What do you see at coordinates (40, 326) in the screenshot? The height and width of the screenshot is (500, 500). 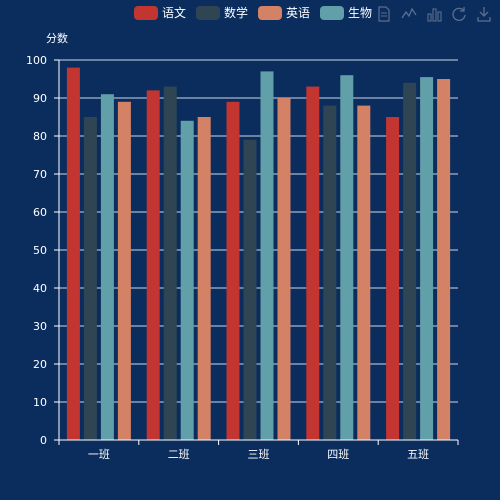 I see `y-tick-label: 30` at bounding box center [40, 326].